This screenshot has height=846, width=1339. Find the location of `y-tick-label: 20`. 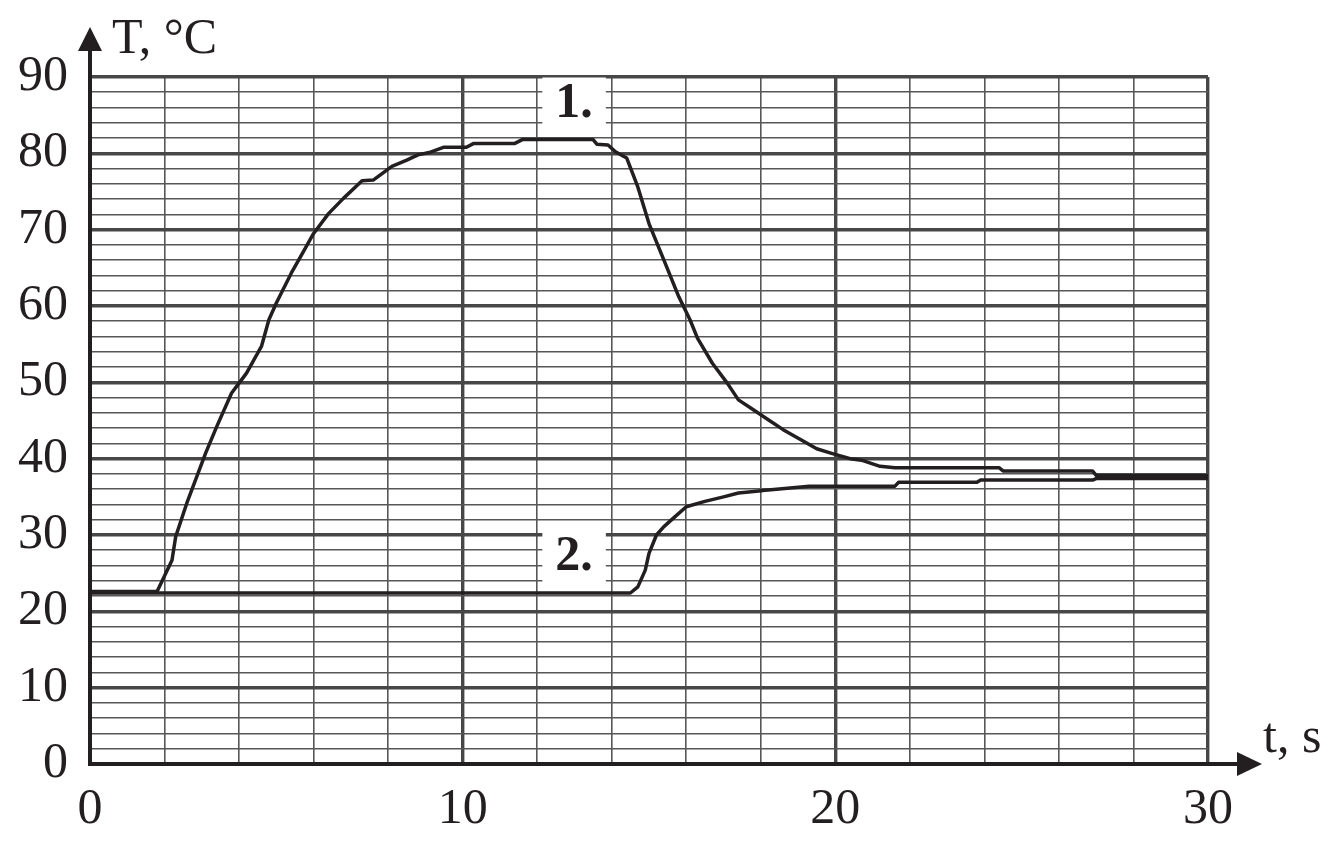

y-tick-label: 20 is located at coordinates (43, 607).